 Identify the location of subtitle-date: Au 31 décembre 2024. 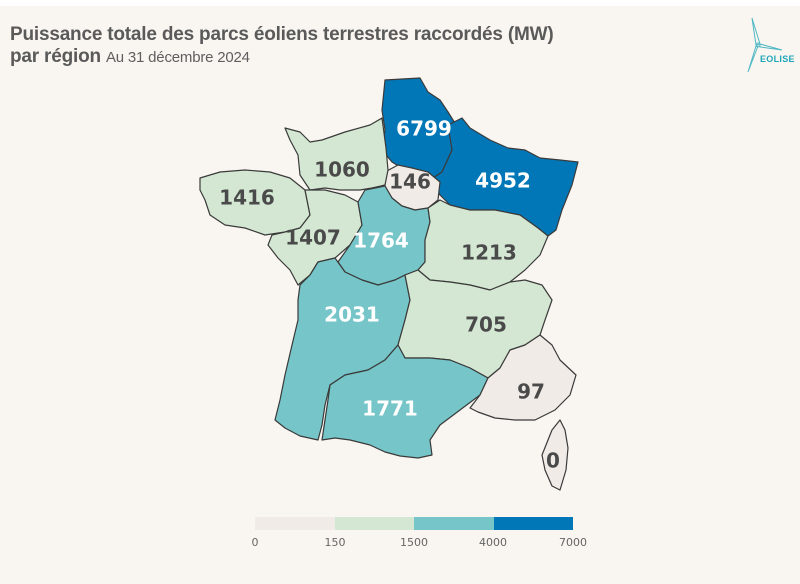
(178, 57).